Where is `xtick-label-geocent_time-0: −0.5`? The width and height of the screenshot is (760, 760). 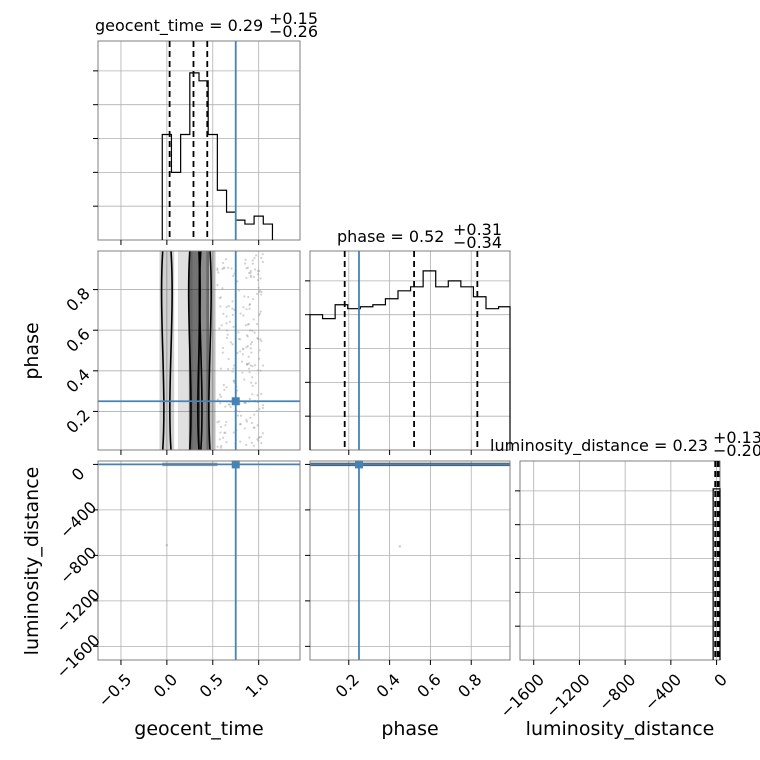 xtick-label-geocent_time-0: −0.5 is located at coordinates (114, 690).